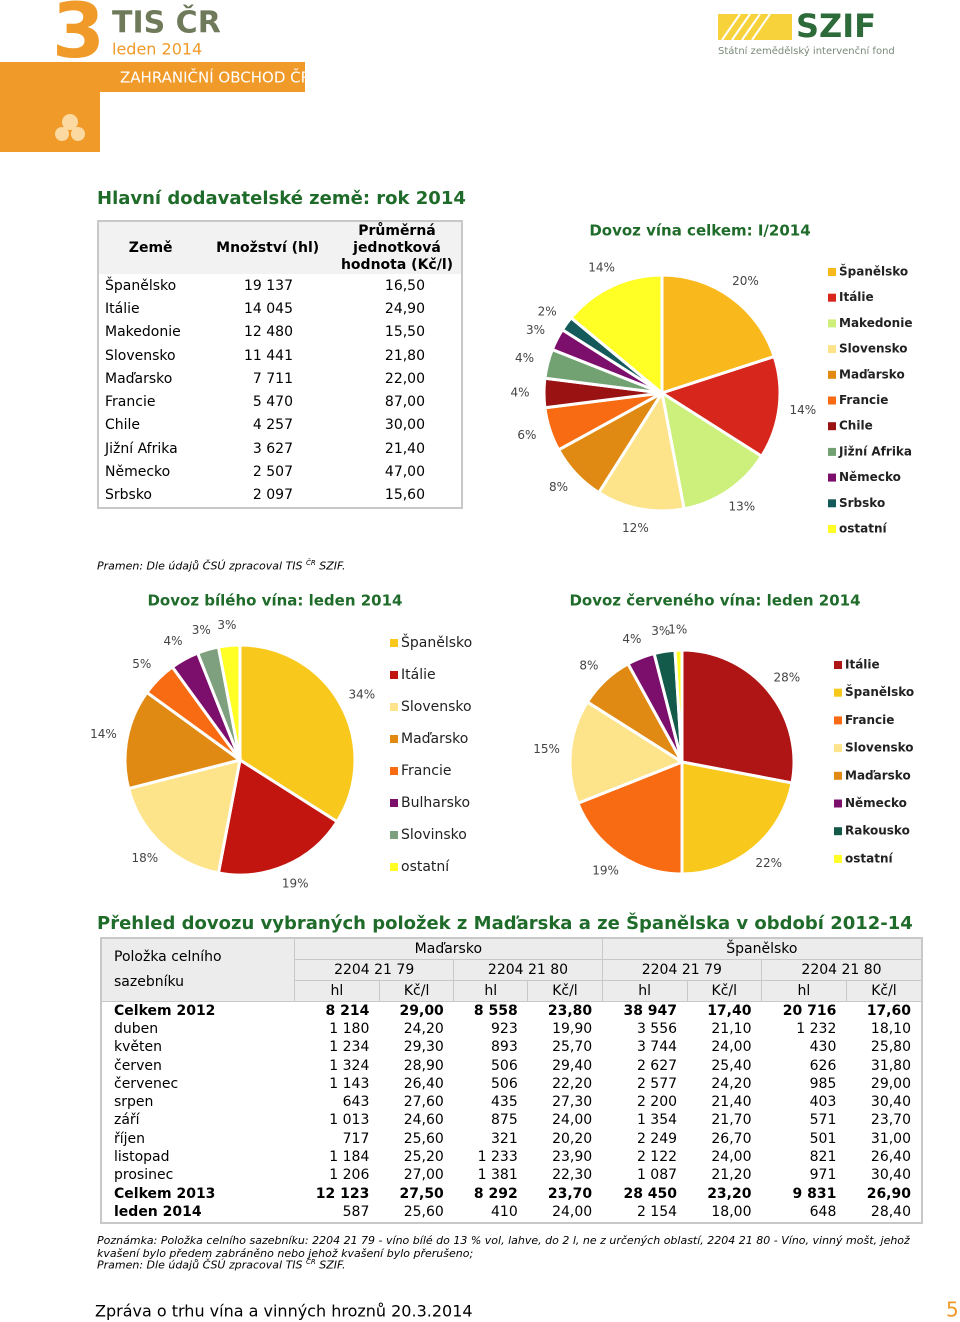 This screenshot has width=960, height=1322. Describe the element at coordinates (436, 642) in the screenshot. I see `legend-label: Španělsko` at that location.